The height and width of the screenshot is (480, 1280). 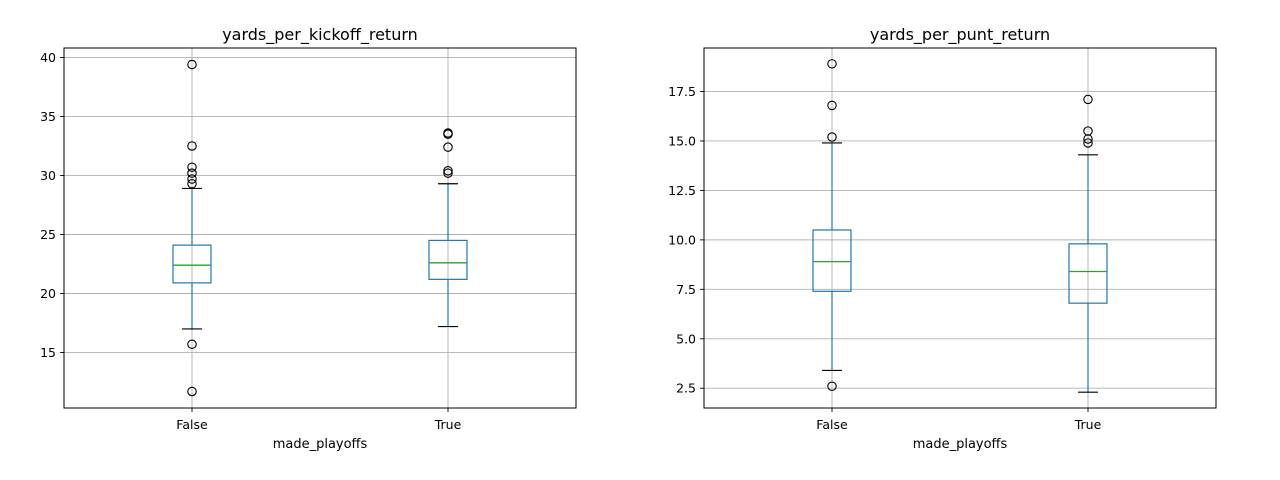 What do you see at coordinates (686, 388) in the screenshot?
I see `y-tick-label: 2.5` at bounding box center [686, 388].